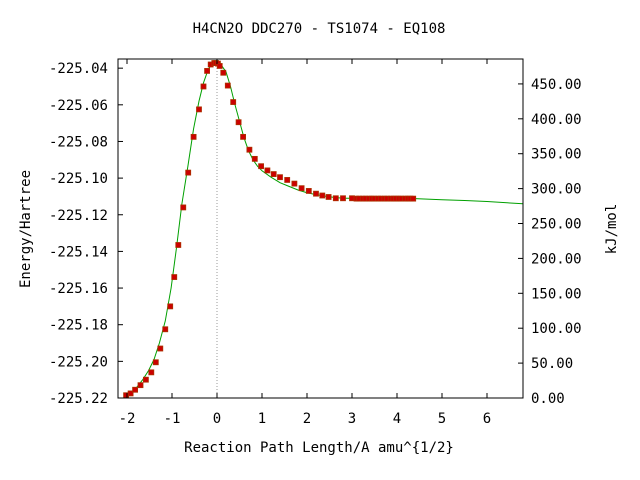 The width and height of the screenshot is (640, 480). What do you see at coordinates (78, 362) in the screenshot?
I see `y-tick-label: -225.20` at bounding box center [78, 362].